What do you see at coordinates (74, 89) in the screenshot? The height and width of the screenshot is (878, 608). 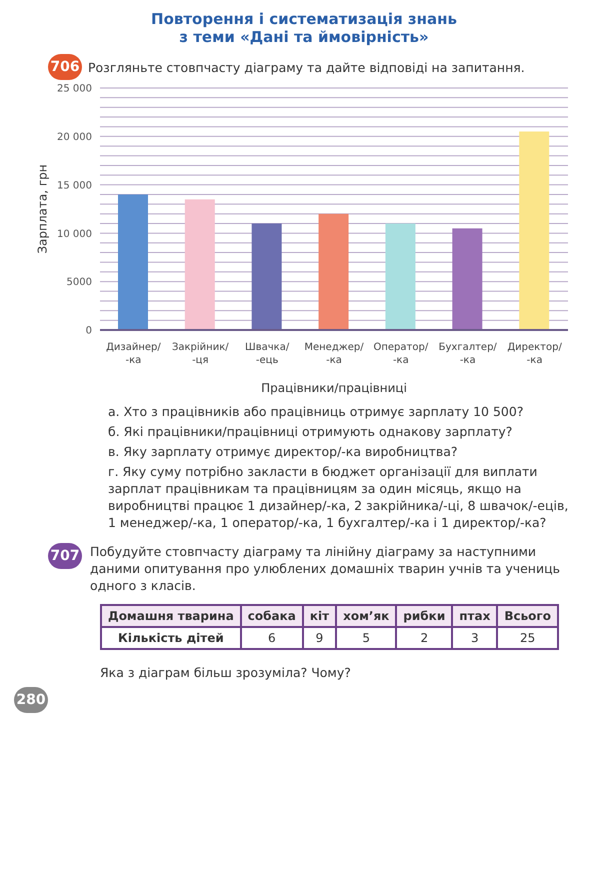 I see `y-tick-label: 25 000` at bounding box center [74, 89].